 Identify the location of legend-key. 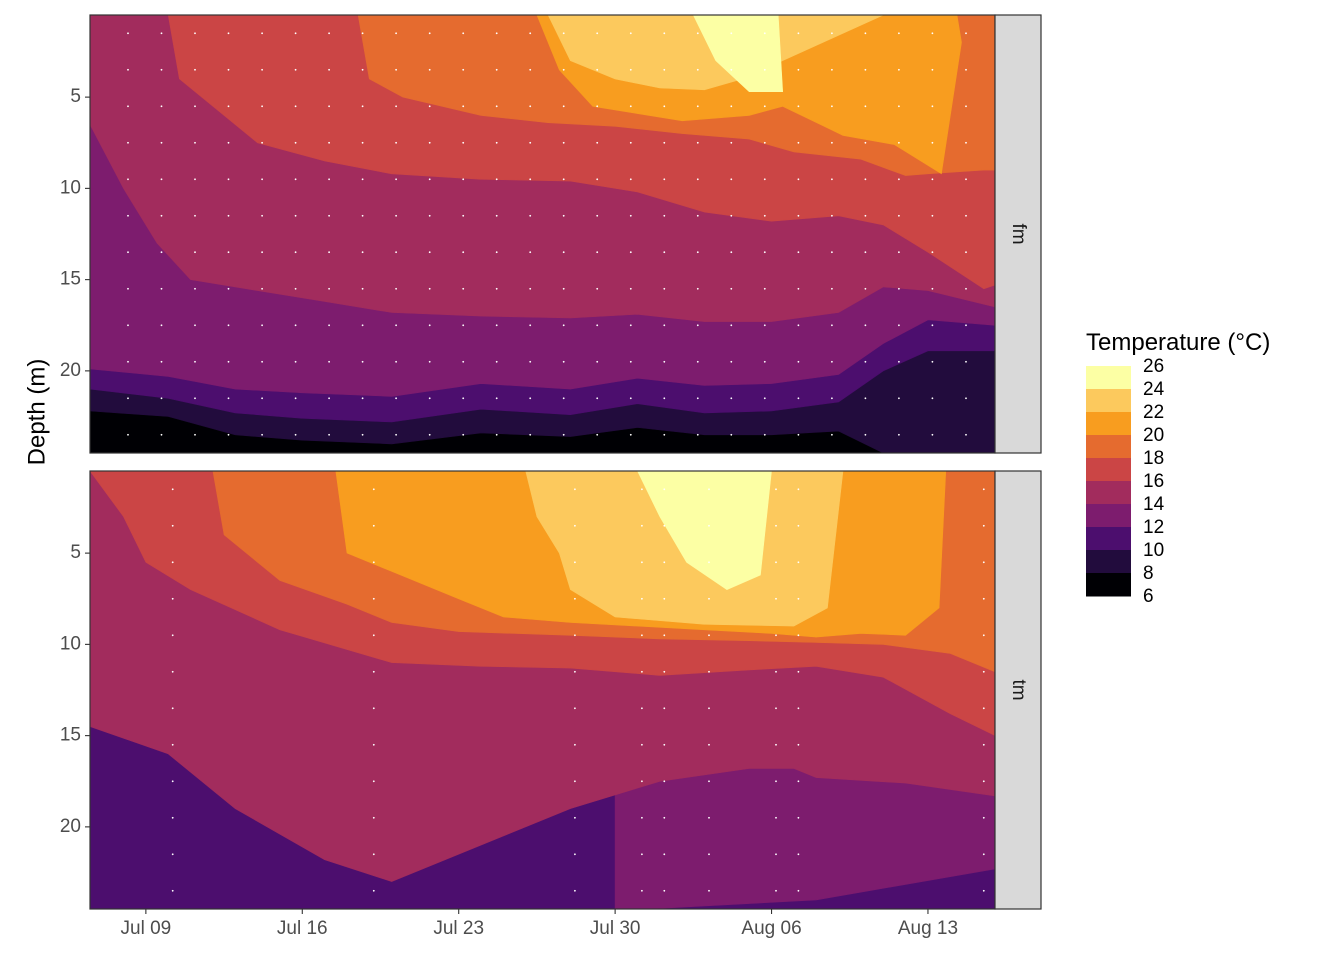
(1108, 378).